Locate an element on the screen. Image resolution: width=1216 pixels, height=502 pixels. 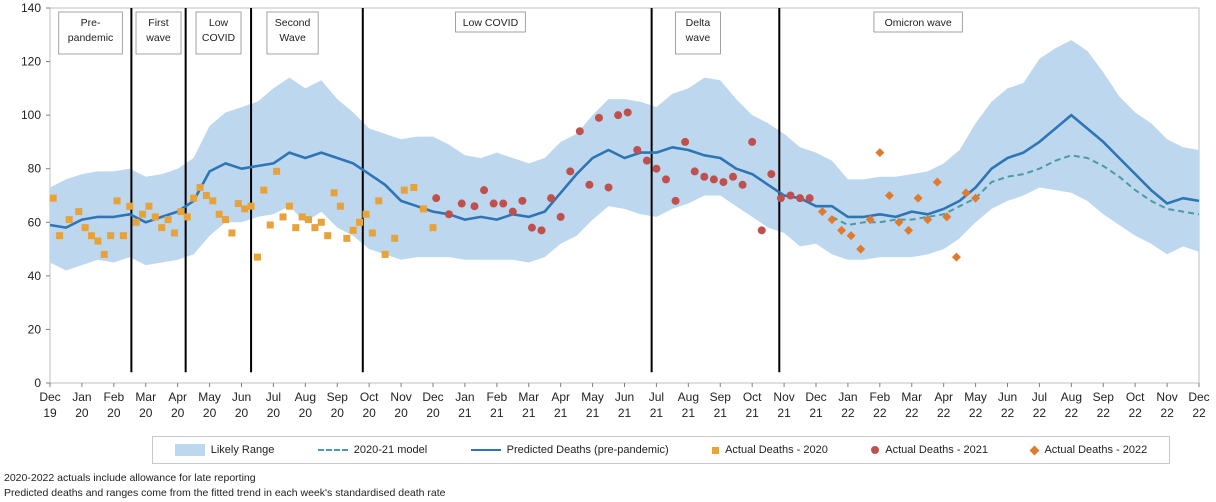
legend-item-actual-2020: Actual Deaths - 2020 is located at coordinates (770, 450).